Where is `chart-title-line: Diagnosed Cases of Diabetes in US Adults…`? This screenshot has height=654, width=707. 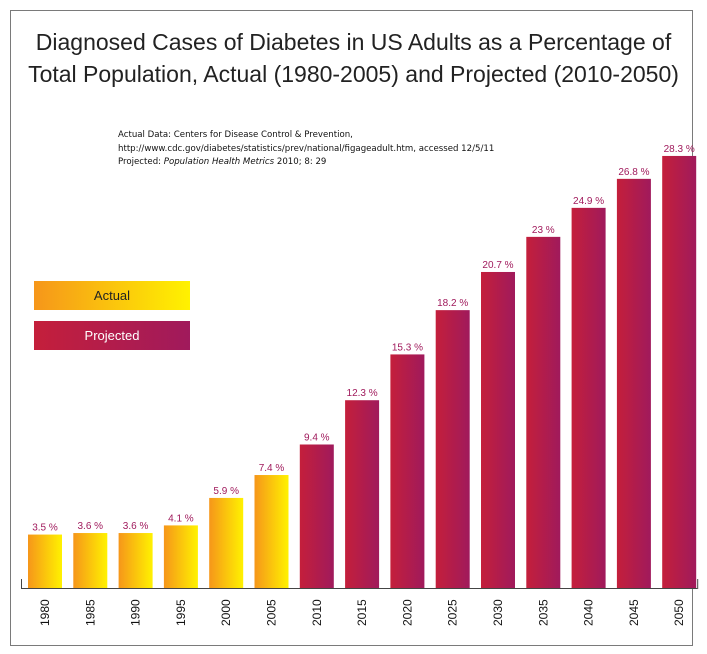 chart-title-line: Diagnosed Cases of Diabetes in US Adults… is located at coordinates (353, 42).